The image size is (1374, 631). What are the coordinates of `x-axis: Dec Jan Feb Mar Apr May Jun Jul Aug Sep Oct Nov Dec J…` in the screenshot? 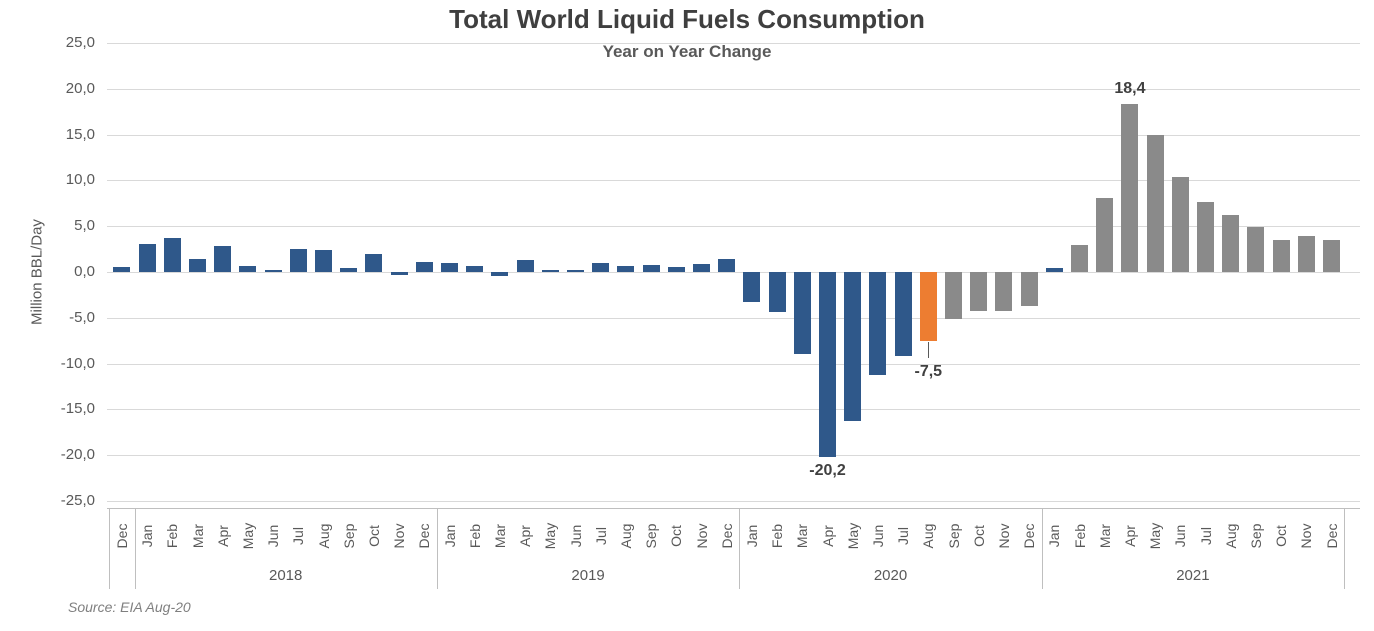 It's located at (733, 549).